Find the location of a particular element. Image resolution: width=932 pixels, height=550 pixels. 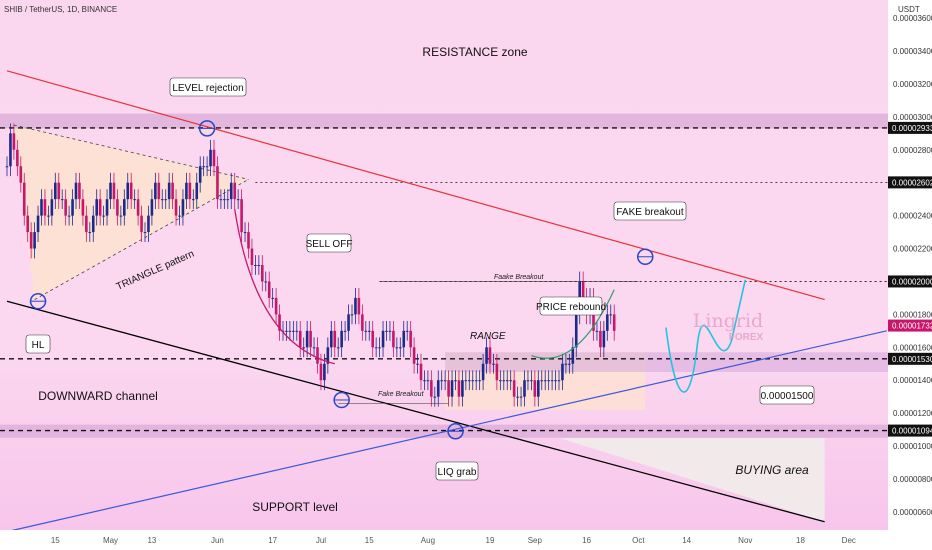

time-tick-12: 14 is located at coordinates (686, 540).